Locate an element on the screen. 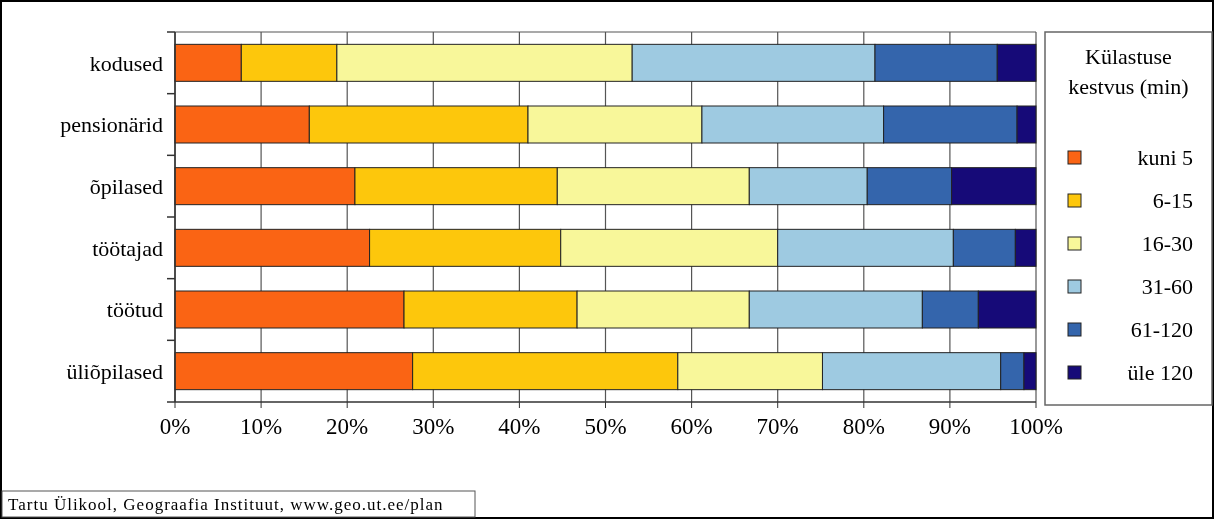 Image resolution: width=1214 pixels, height=519 pixels. y-tick-label: pensionärid is located at coordinates (111, 125).